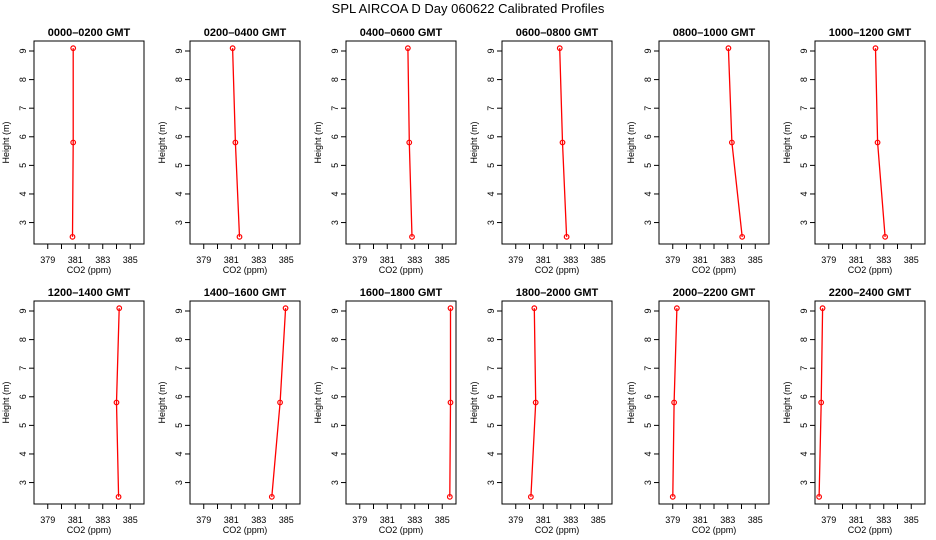  Describe the element at coordinates (401, 293) in the screenshot. I see `panel-title: 1600–1800 GMT` at that location.